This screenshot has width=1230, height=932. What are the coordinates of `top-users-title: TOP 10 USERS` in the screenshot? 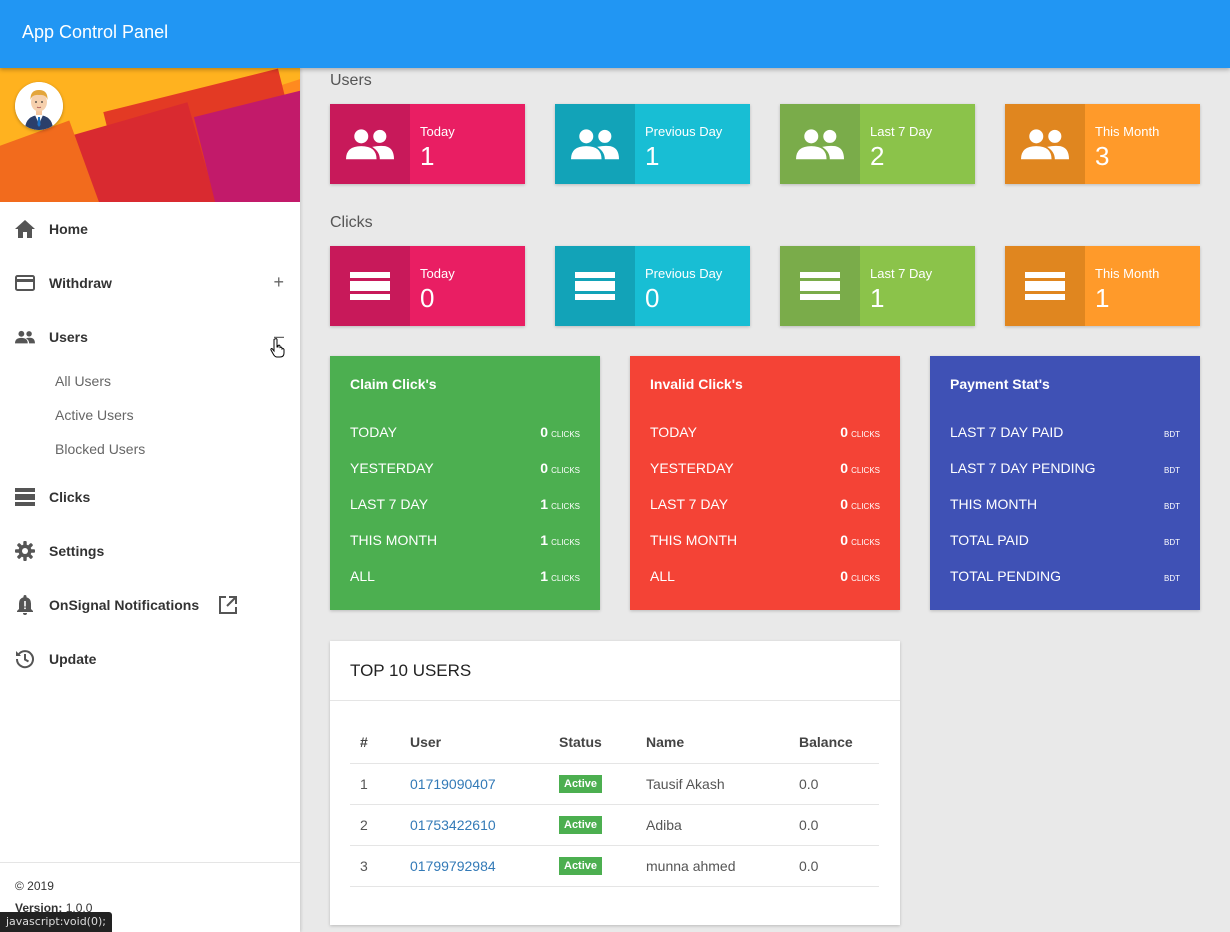 It's located at (615, 671).